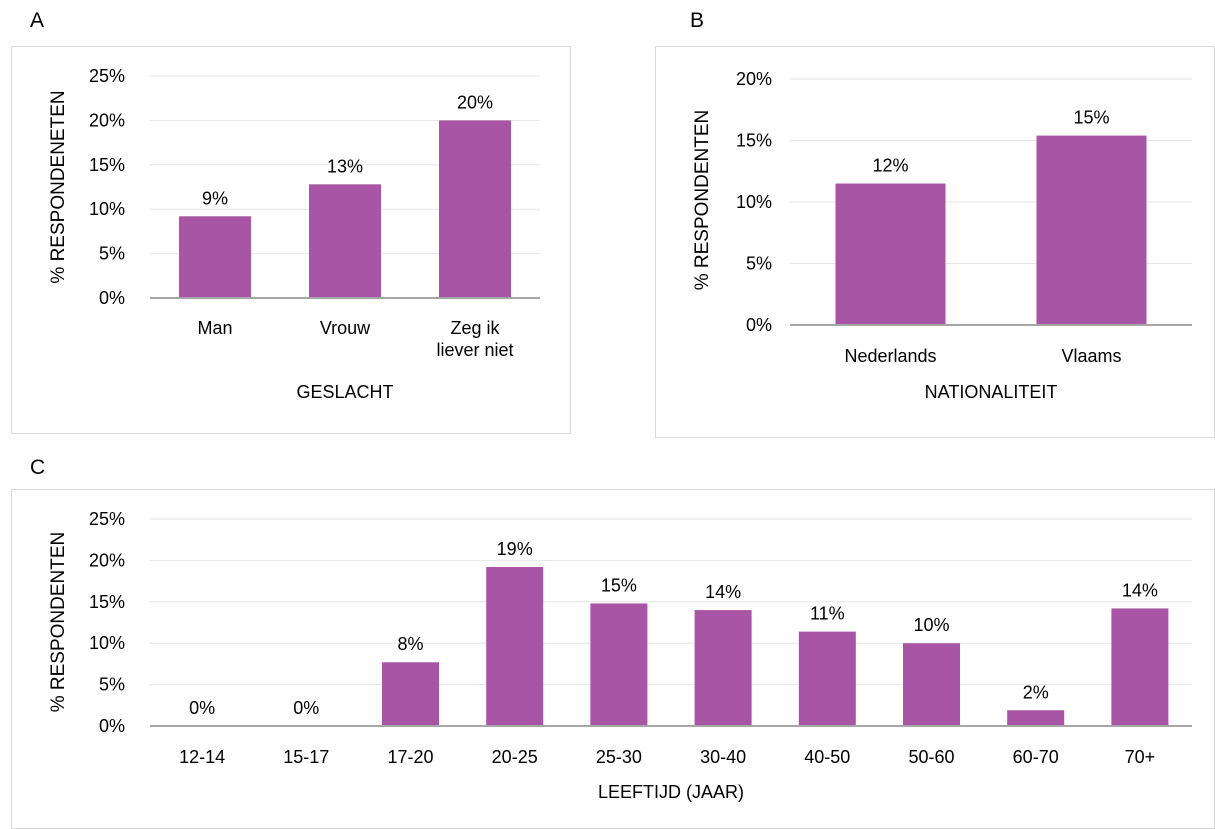  What do you see at coordinates (475, 328) in the screenshot?
I see `category-label: Zeg ik` at bounding box center [475, 328].